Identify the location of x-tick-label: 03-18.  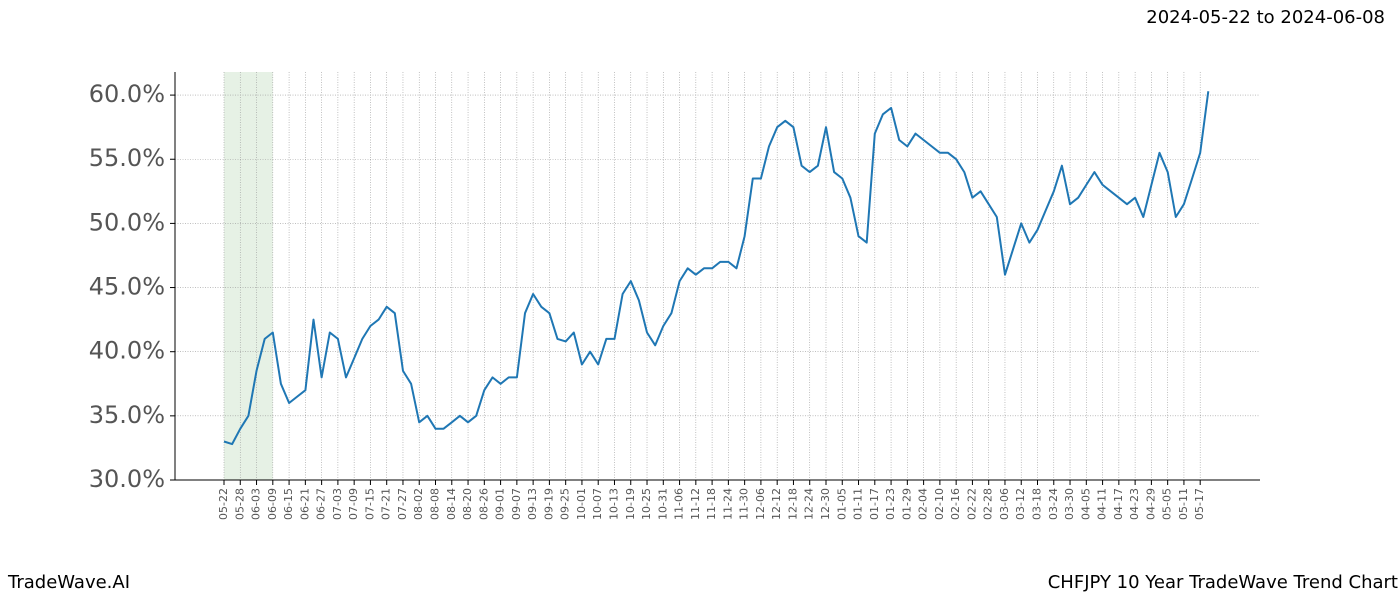
(1037, 504).